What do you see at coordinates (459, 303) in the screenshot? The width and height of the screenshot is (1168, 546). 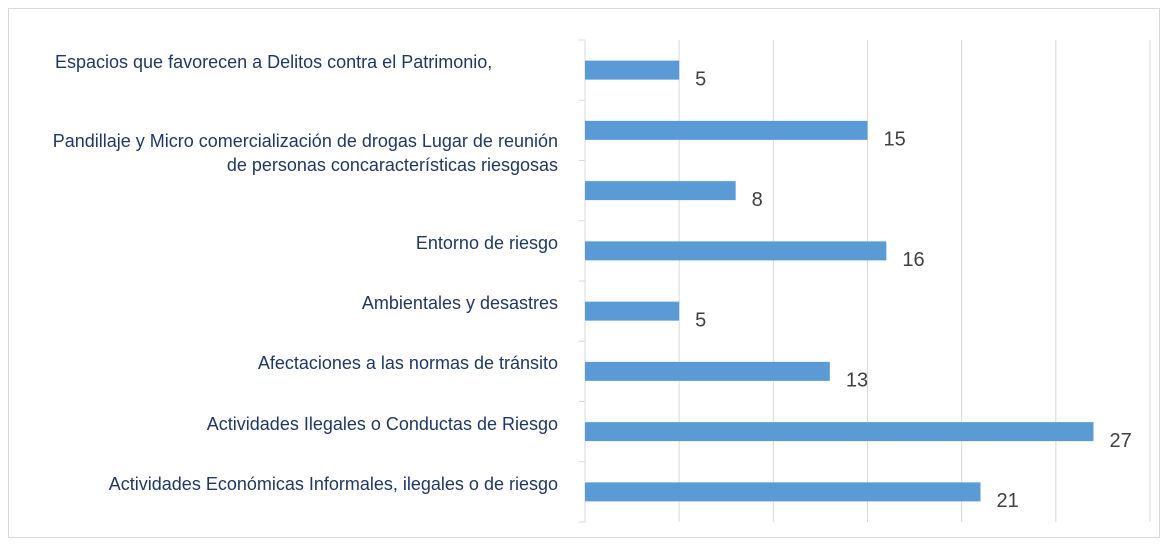 I see `category-label: Ambientales y desastres` at bounding box center [459, 303].